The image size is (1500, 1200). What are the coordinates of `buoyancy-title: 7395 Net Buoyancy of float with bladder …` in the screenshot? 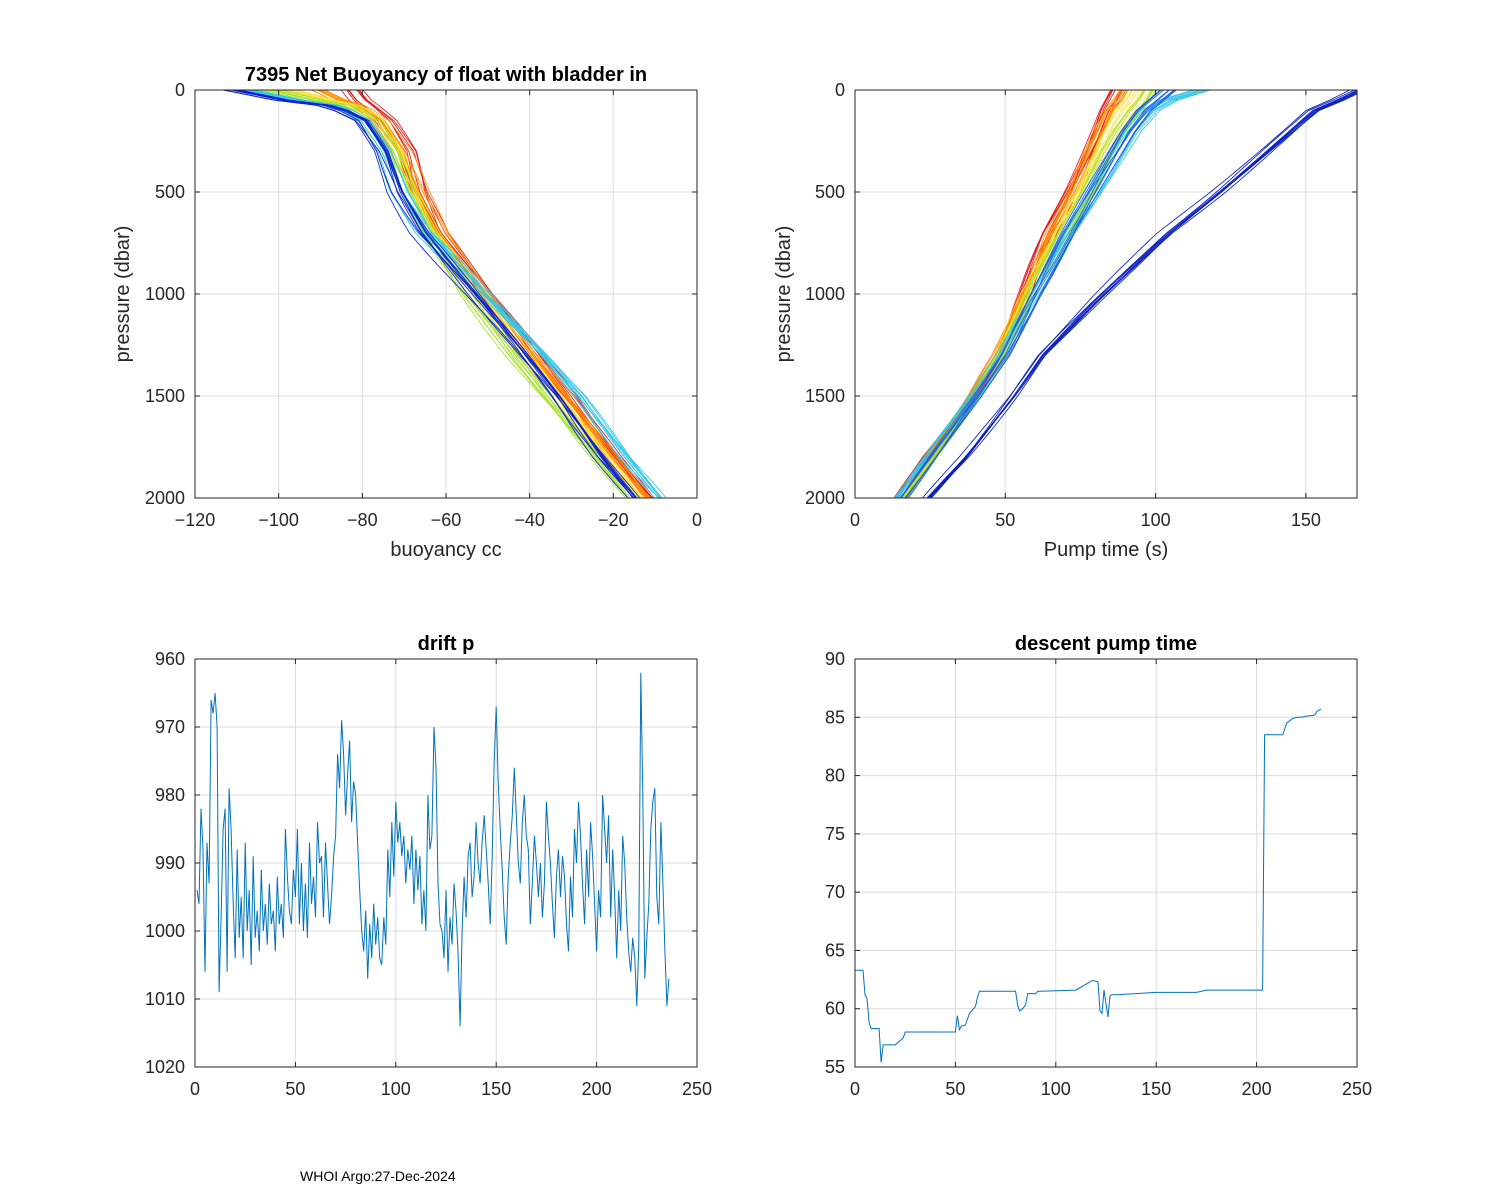 It's located at (446, 75).